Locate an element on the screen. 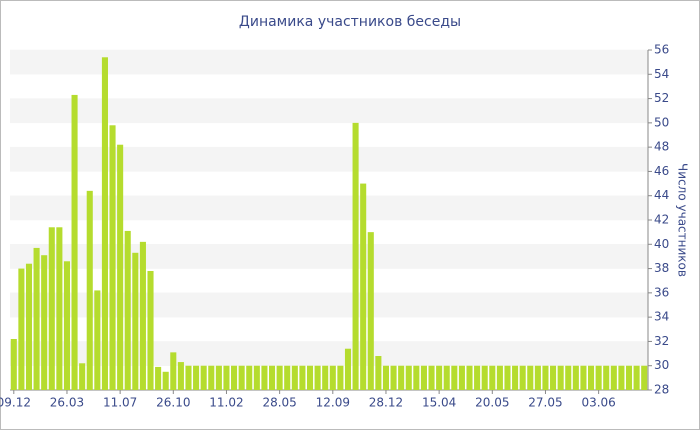 The height and width of the screenshot is (430, 700). y-tick-label: 42 is located at coordinates (661, 220).